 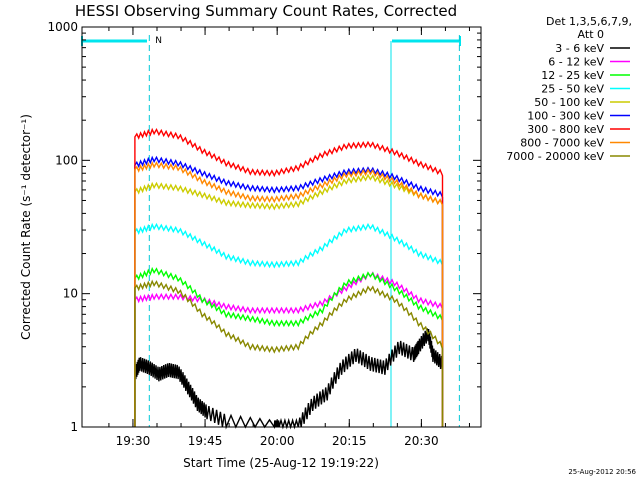 What do you see at coordinates (572, 89) in the screenshot?
I see `legend-entry-label: 25 - 50 keV` at bounding box center [572, 89].